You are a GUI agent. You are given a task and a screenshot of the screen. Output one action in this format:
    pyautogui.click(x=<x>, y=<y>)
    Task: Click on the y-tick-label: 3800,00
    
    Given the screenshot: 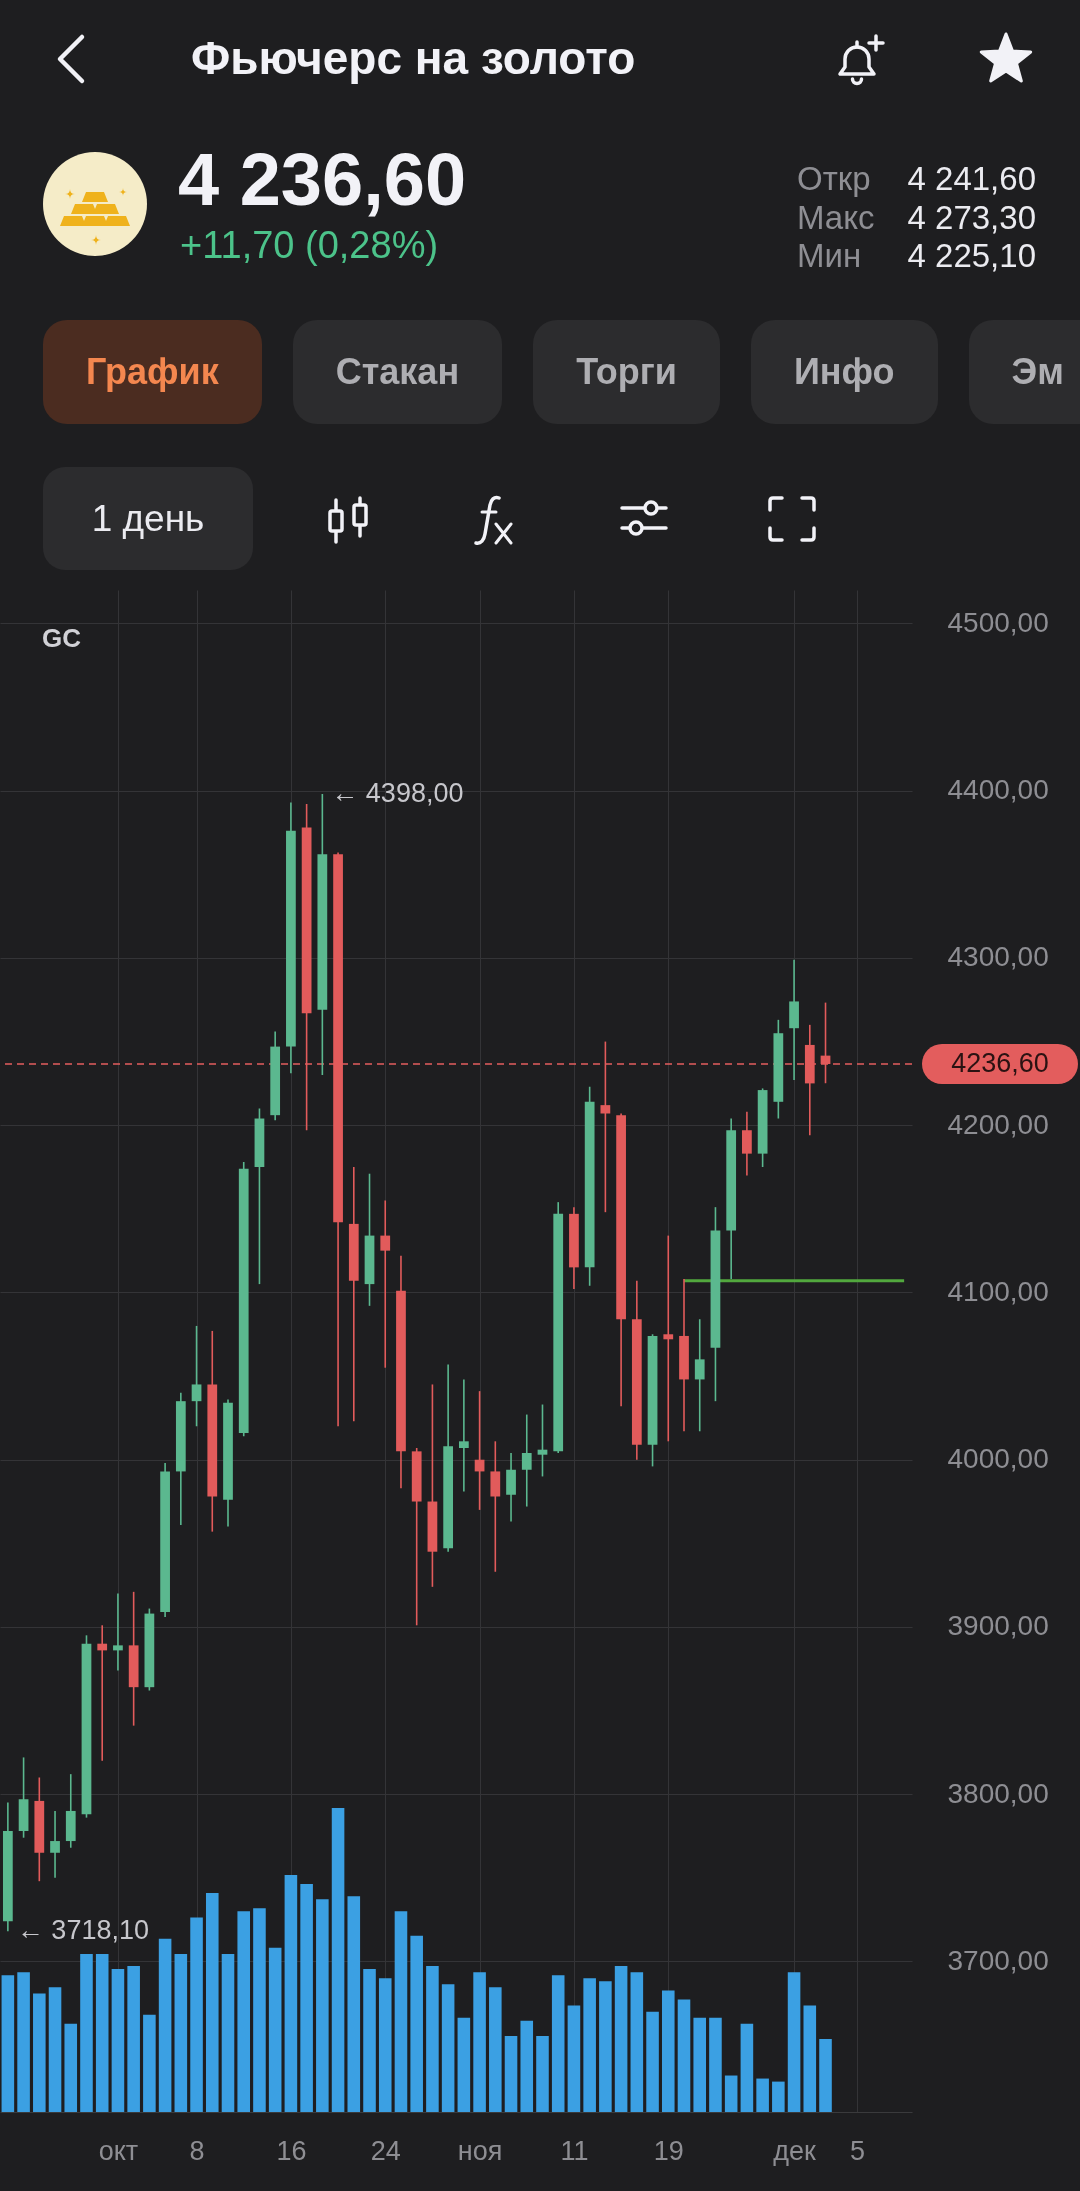 What is the action you would take?
    pyautogui.click(x=998, y=1793)
    